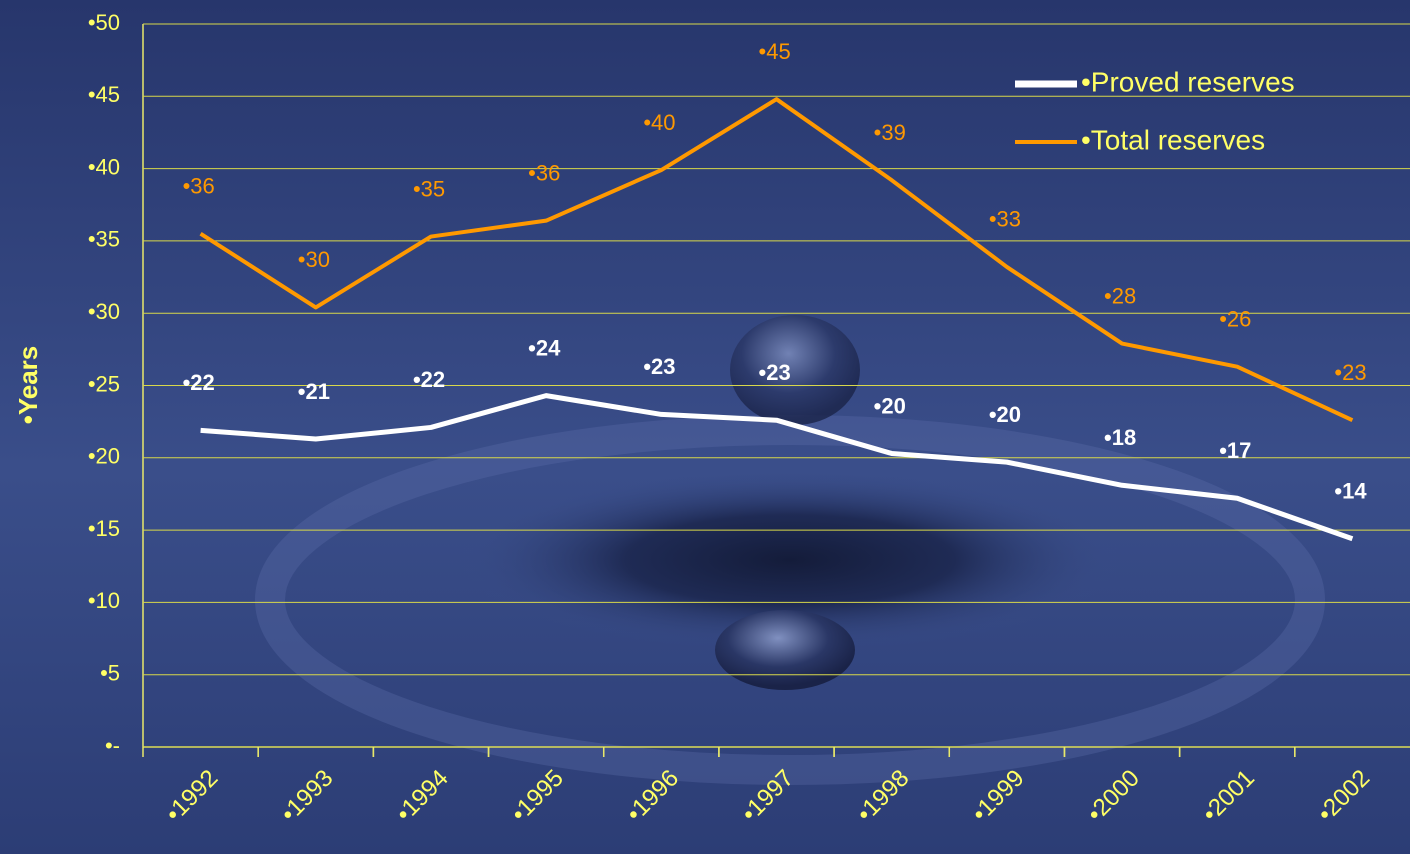 This screenshot has height=854, width=1410. Describe the element at coordinates (112, 745) in the screenshot. I see `y-tick-label: •-` at that location.